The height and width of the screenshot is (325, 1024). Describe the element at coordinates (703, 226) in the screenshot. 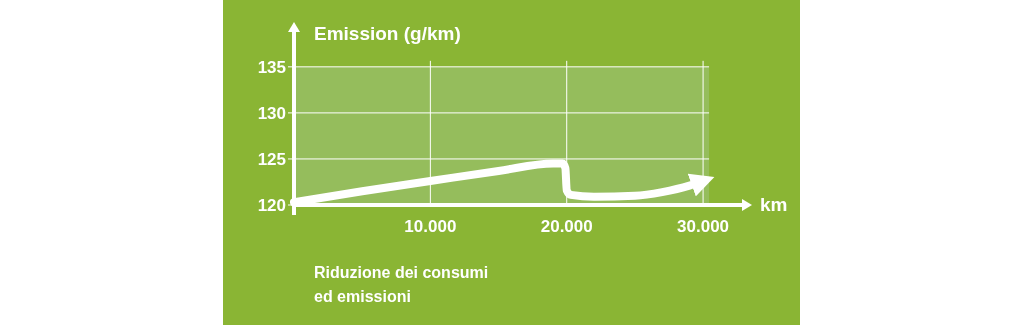

I see `x-tick-label: 30.000` at that location.